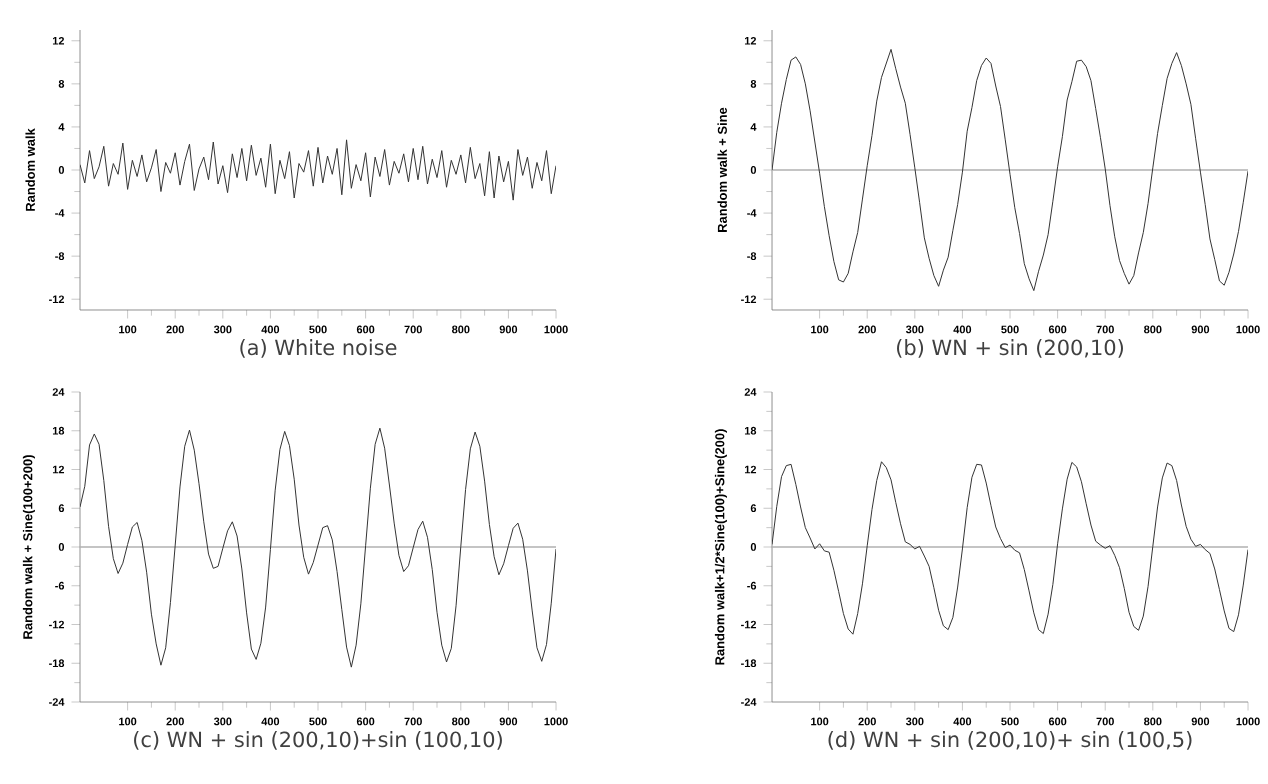 The width and height of the screenshot is (1268, 784). I want to click on text: (a) White noise, so click(318, 348).